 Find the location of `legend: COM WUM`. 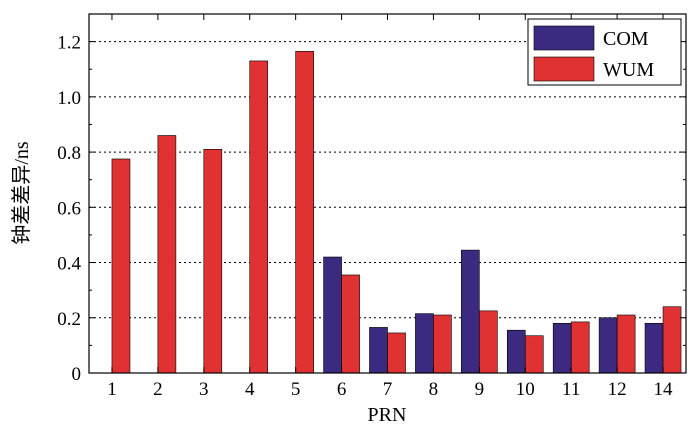

legend: COM WUM is located at coordinates (604, 52).